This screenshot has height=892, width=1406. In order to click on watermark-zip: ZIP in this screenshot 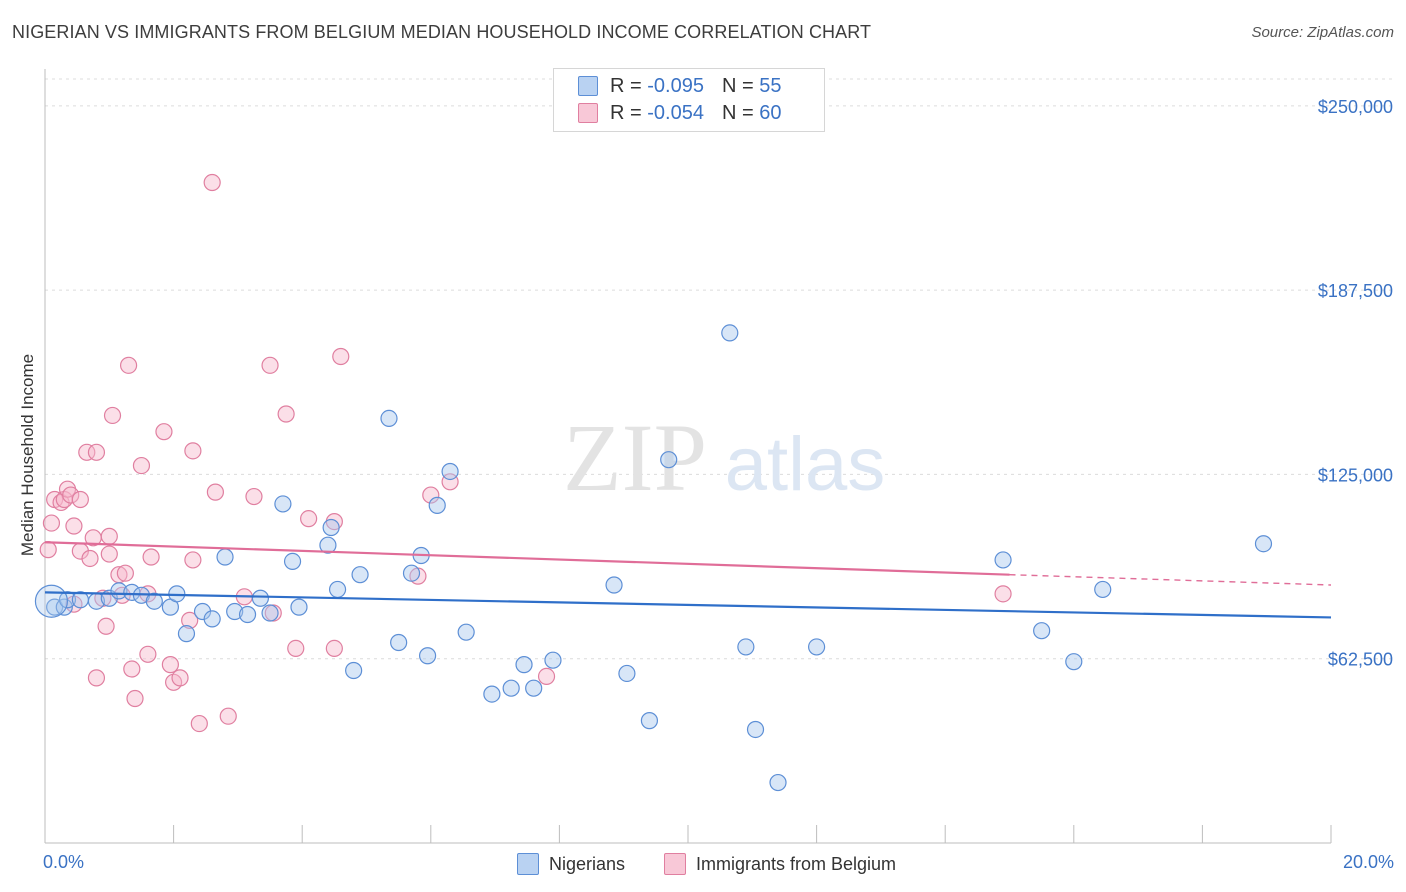, I will do `click(635, 457)`.